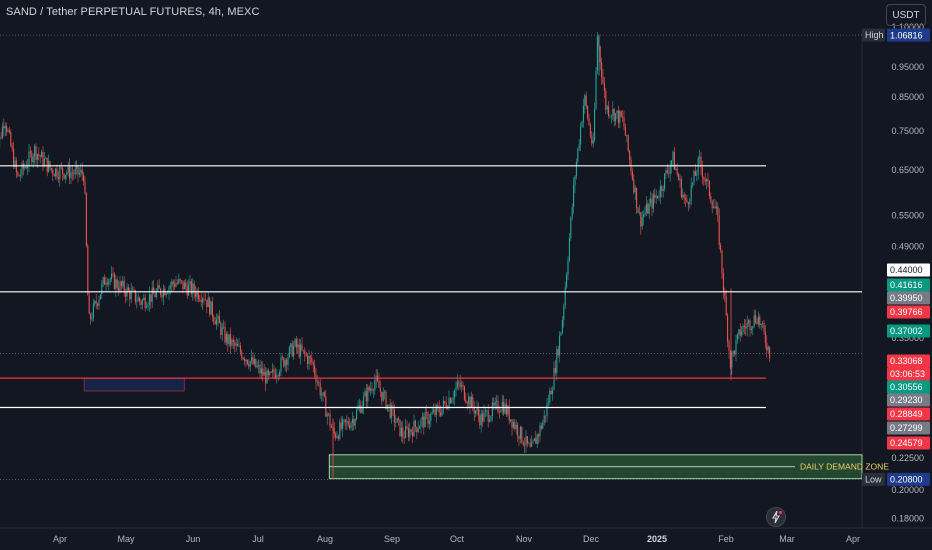 The image size is (932, 550). I want to click on price-tag: 0.44000, so click(906, 270).